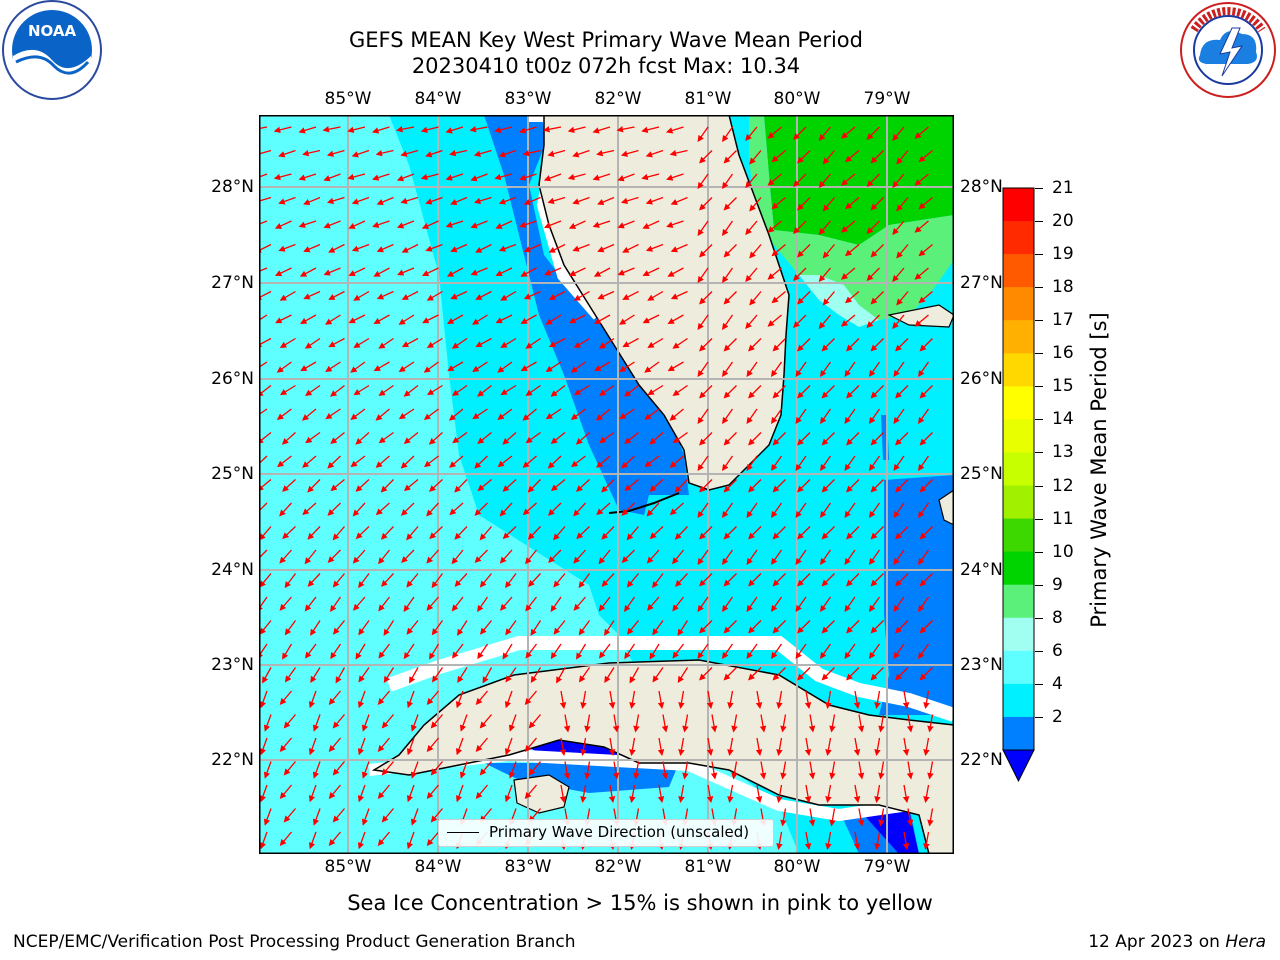  I want to click on colorbar-tick-label: 11, so click(1063, 518).